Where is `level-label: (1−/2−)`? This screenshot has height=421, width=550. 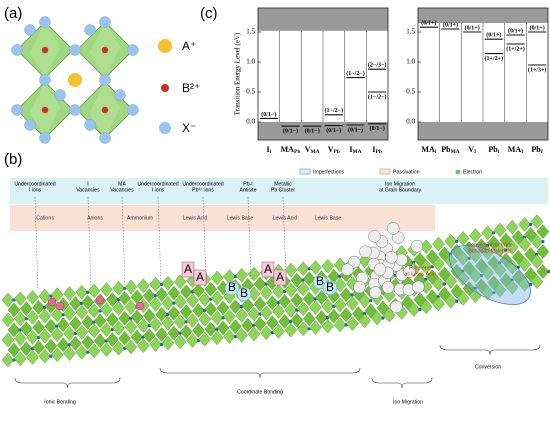
level-label: (1−/2−) is located at coordinates (377, 96).